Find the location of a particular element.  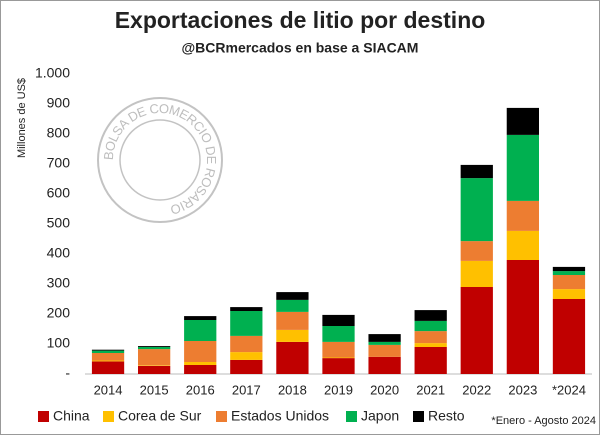

legend-label: China is located at coordinates (71, 416).